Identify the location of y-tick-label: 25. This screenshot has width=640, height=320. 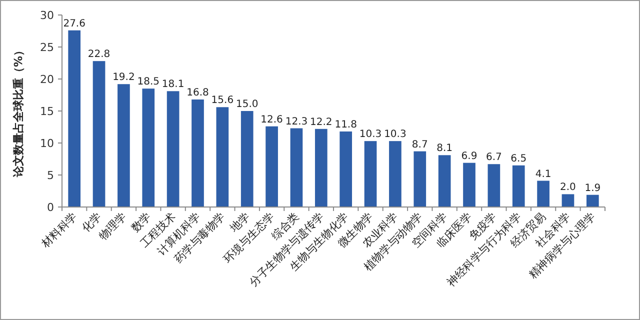
(47, 47).